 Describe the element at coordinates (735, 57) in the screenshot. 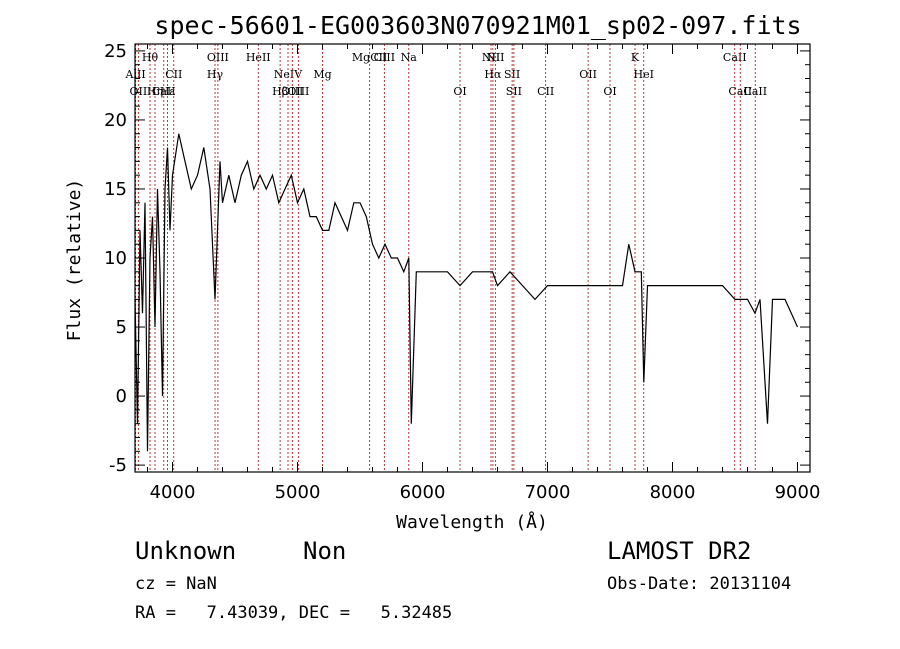

I see `line-marker-label-29: CaII` at that location.